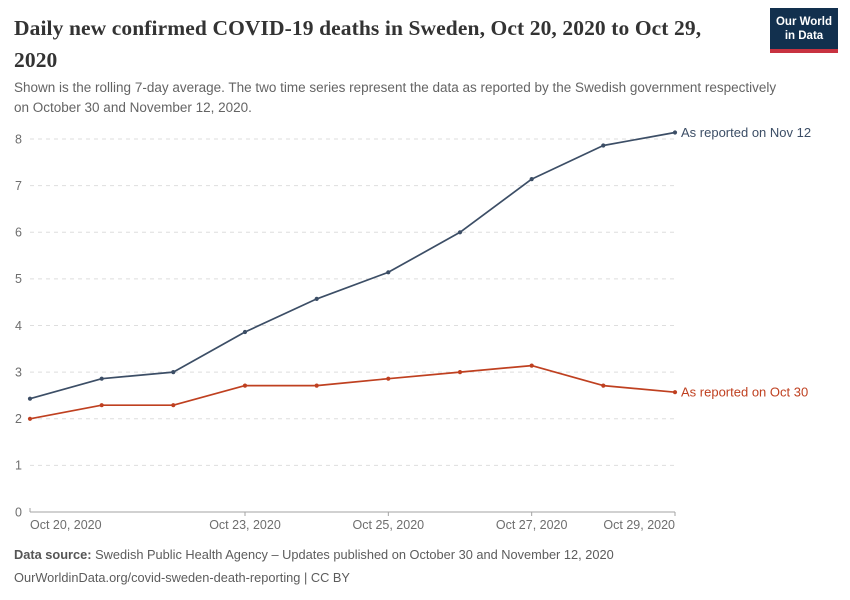  Describe the element at coordinates (532, 525) in the screenshot. I see `x-axis-label-3: Oct 27, 2020` at that location.